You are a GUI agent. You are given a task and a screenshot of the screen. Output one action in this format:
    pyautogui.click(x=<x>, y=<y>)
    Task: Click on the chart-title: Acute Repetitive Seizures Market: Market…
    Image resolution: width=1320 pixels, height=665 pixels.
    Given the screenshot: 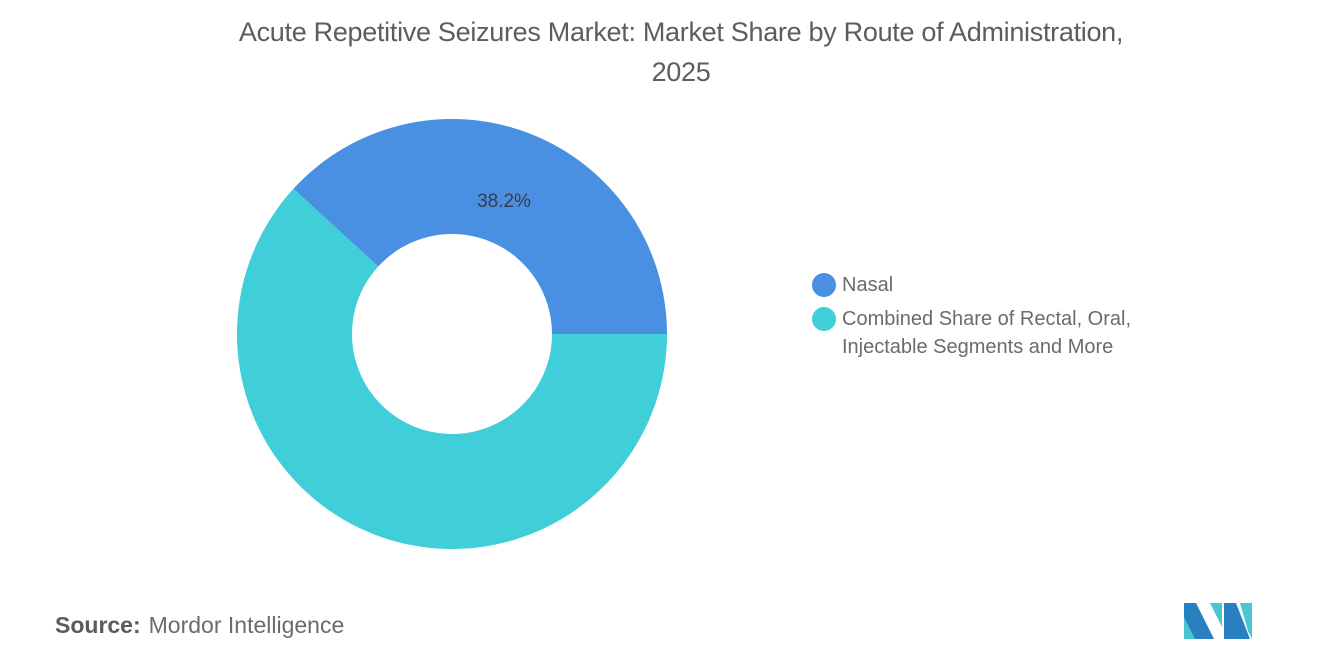 What is the action you would take?
    pyautogui.click(x=660, y=52)
    